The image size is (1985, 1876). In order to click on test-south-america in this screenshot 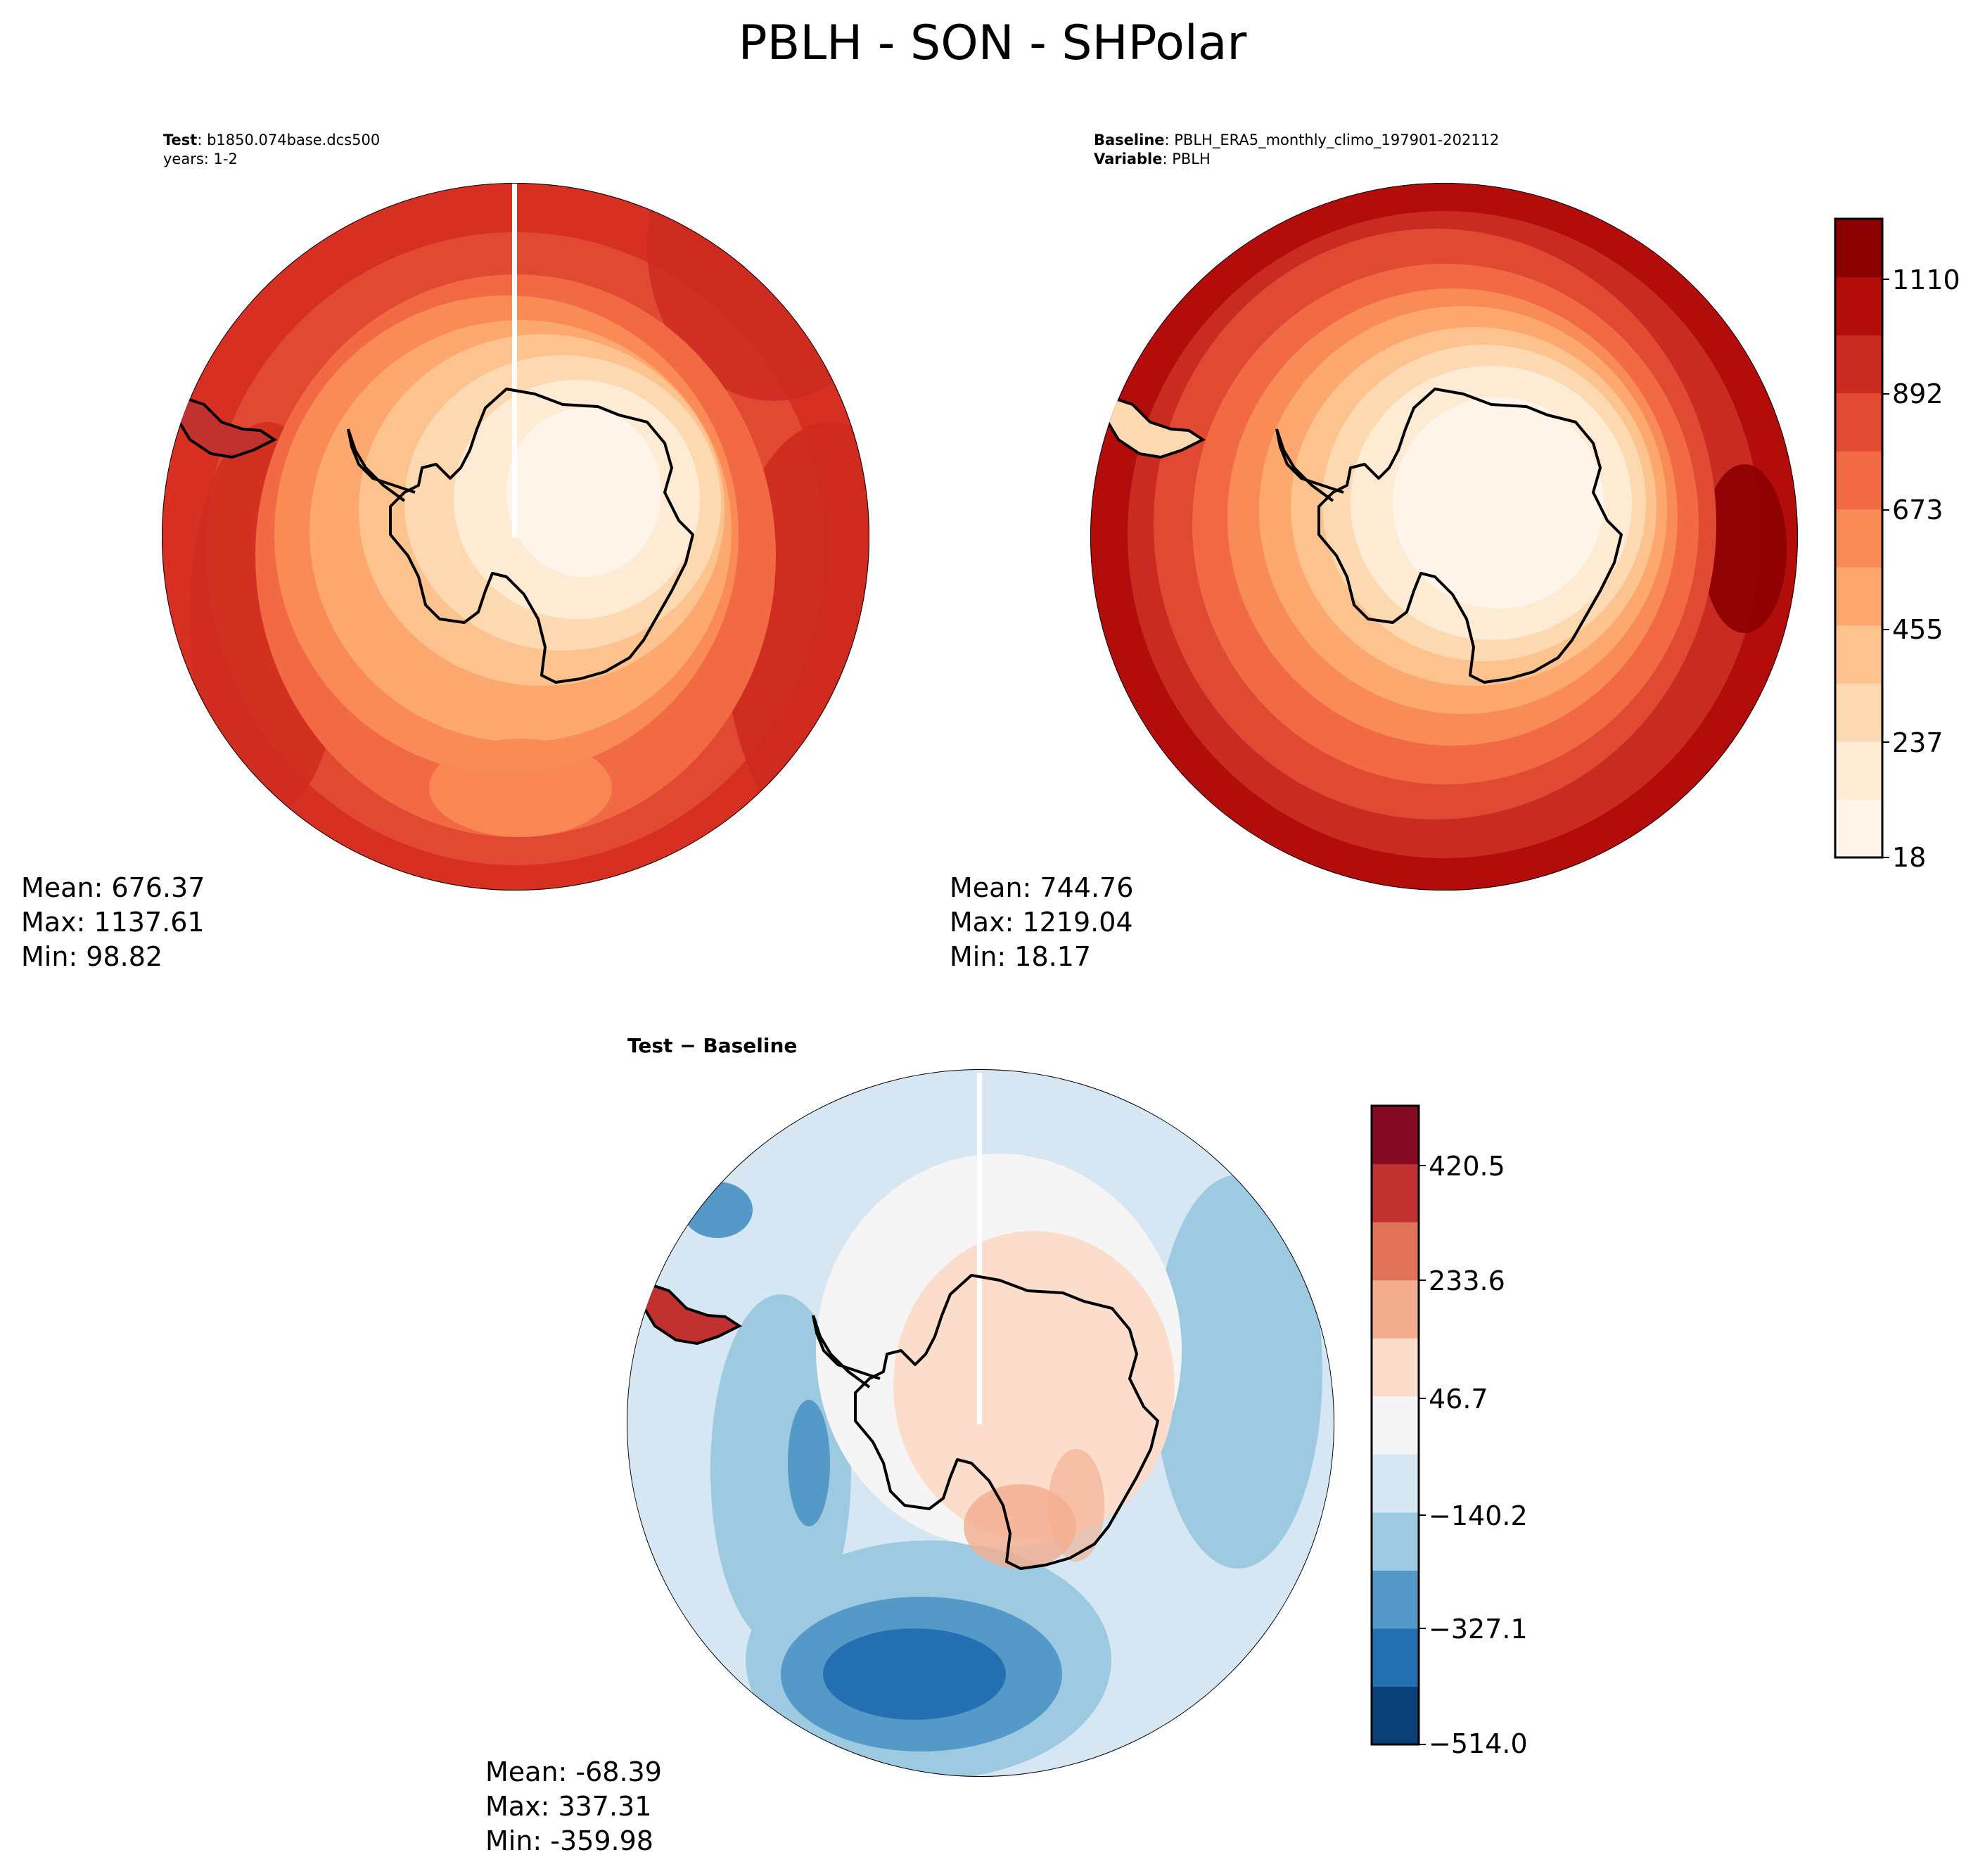, I will do `click(227, 427)`.